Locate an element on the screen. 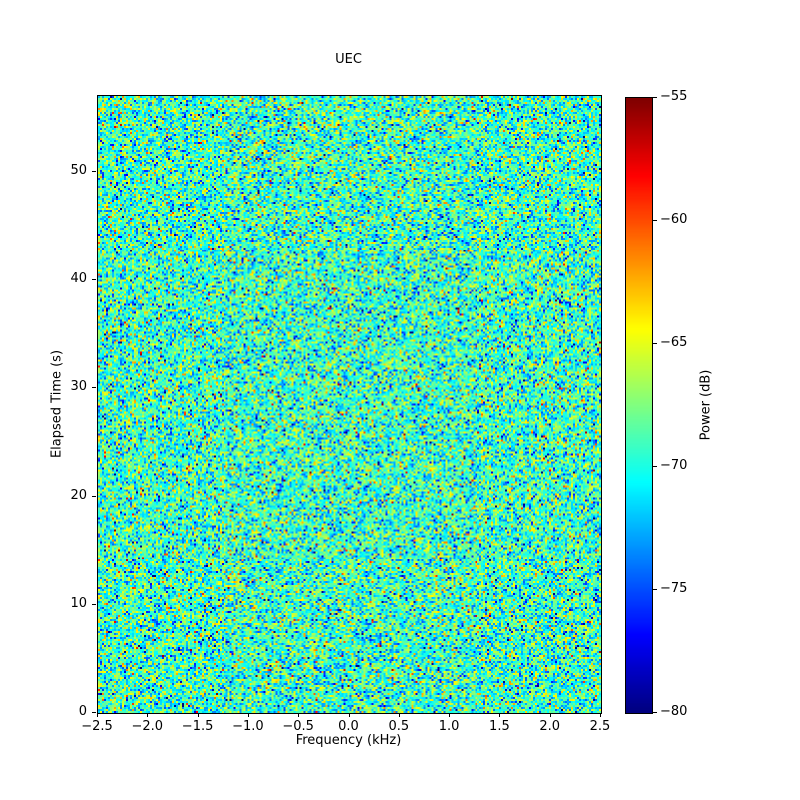 The width and height of the screenshot is (800, 800). x-tick-label: −2.0 is located at coordinates (147, 726).